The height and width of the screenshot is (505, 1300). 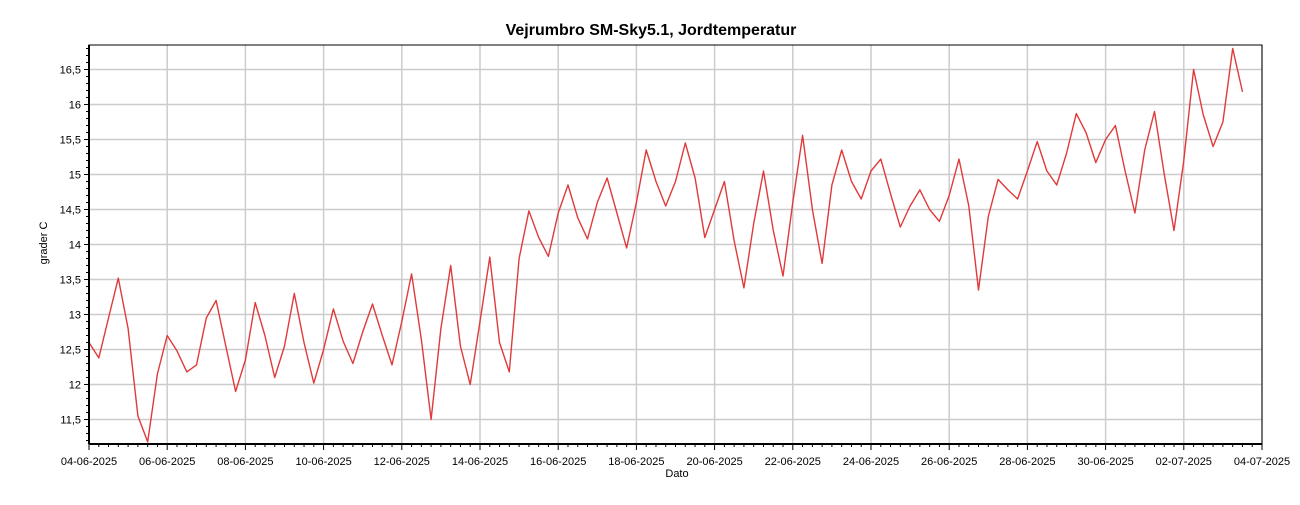 I want to click on y-tick-label: 14,5, so click(x=70, y=211).